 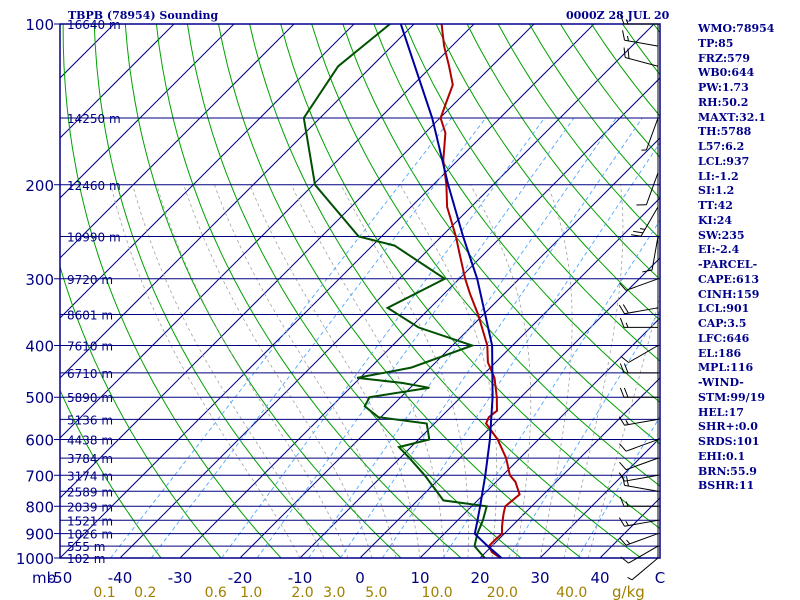 What do you see at coordinates (715, 205) in the screenshot?
I see `stat-row: TT:42` at bounding box center [715, 205].